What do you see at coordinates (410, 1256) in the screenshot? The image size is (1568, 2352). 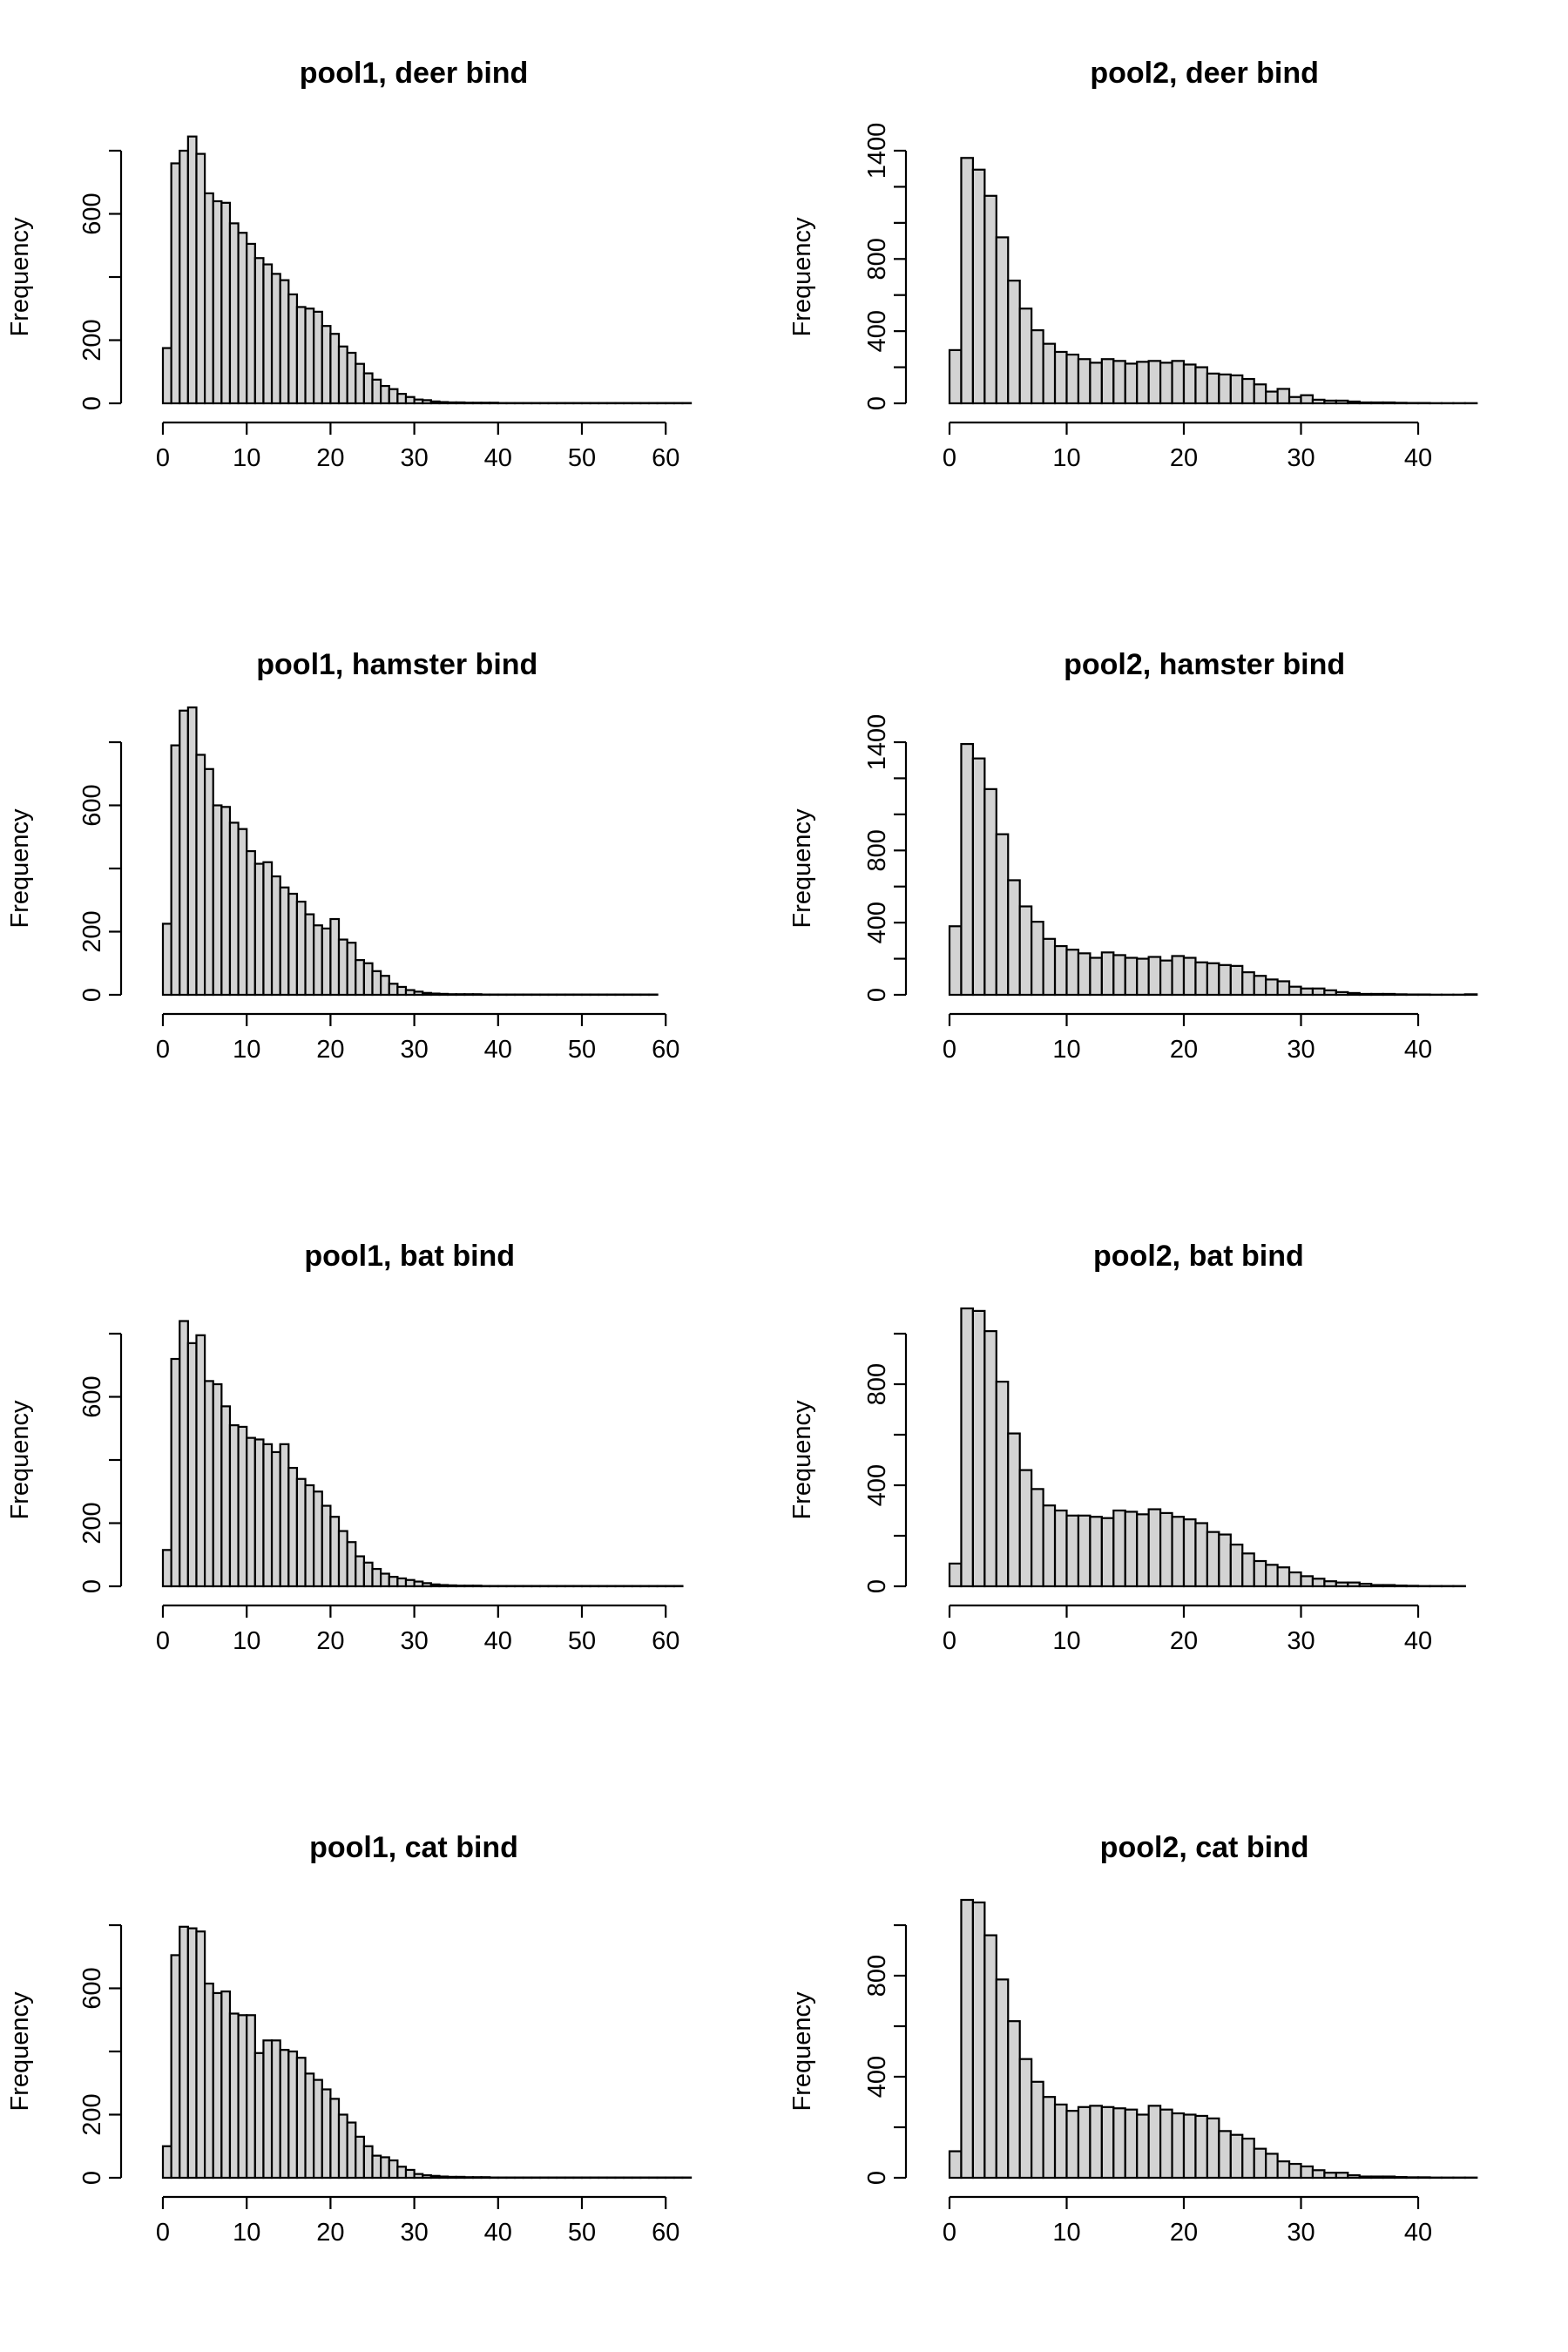 I see `panel-title: pool1, bat bind` at bounding box center [410, 1256].